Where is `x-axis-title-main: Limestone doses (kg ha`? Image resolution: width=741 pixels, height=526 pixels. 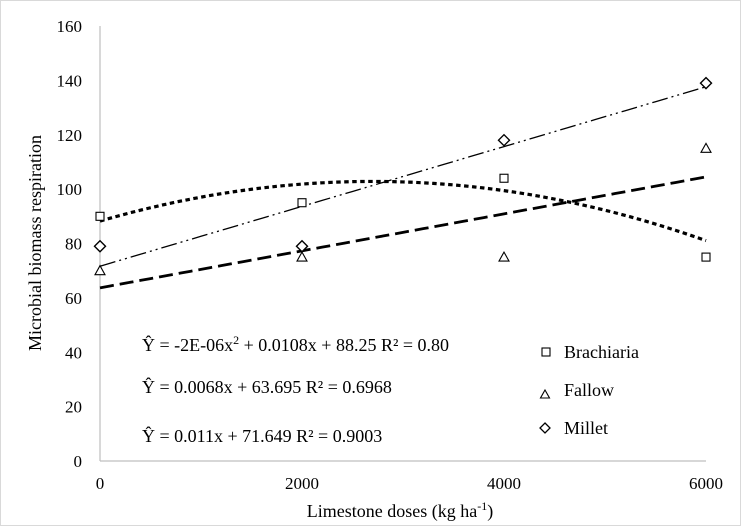
x-axis-title-main: Limestone doses (kg ha is located at coordinates (392, 511).